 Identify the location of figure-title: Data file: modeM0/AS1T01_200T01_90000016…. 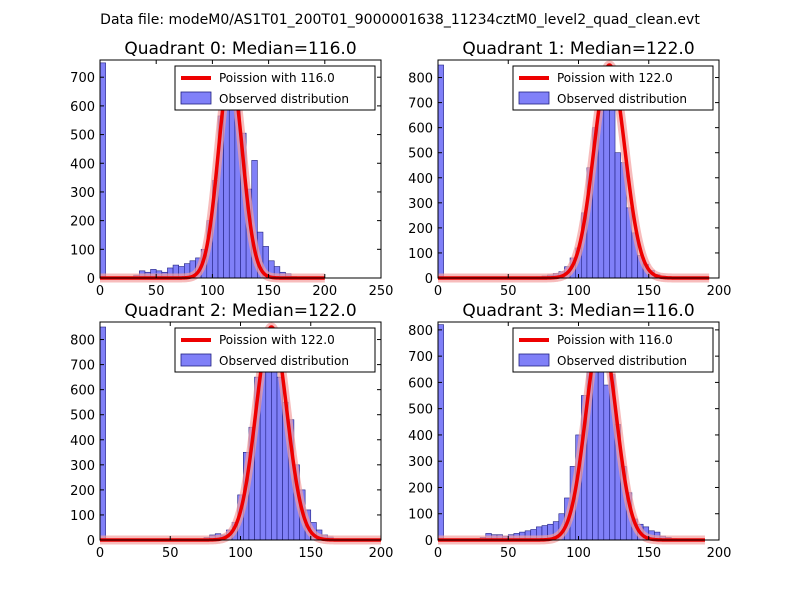
(400, 20).